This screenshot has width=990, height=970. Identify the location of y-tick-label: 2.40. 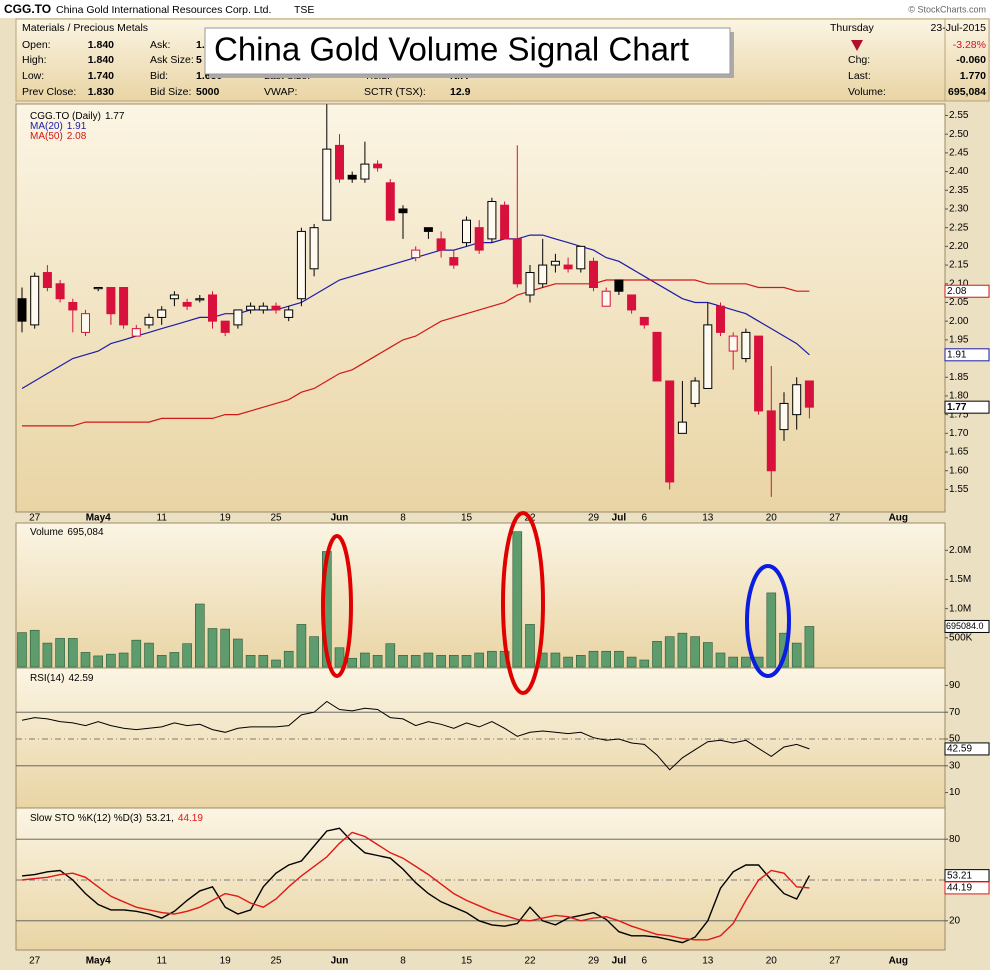
(959, 171).